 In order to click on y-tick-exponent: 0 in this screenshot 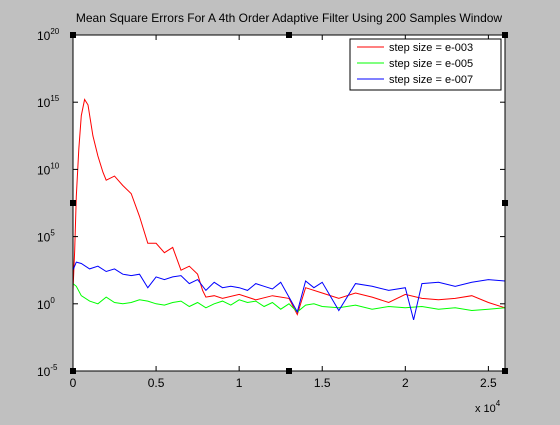, I will do `click(52, 300)`.